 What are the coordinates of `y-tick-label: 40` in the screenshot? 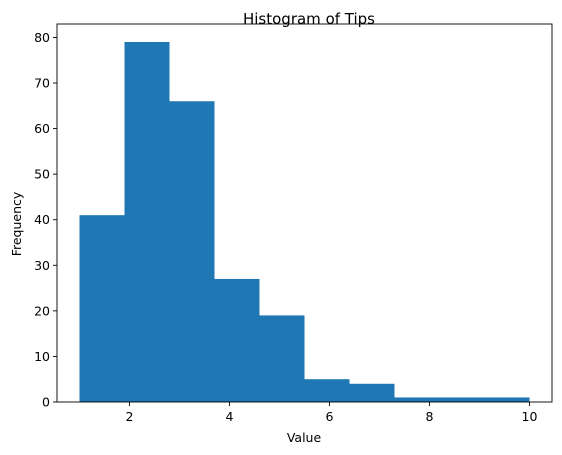 It's located at (42, 219).